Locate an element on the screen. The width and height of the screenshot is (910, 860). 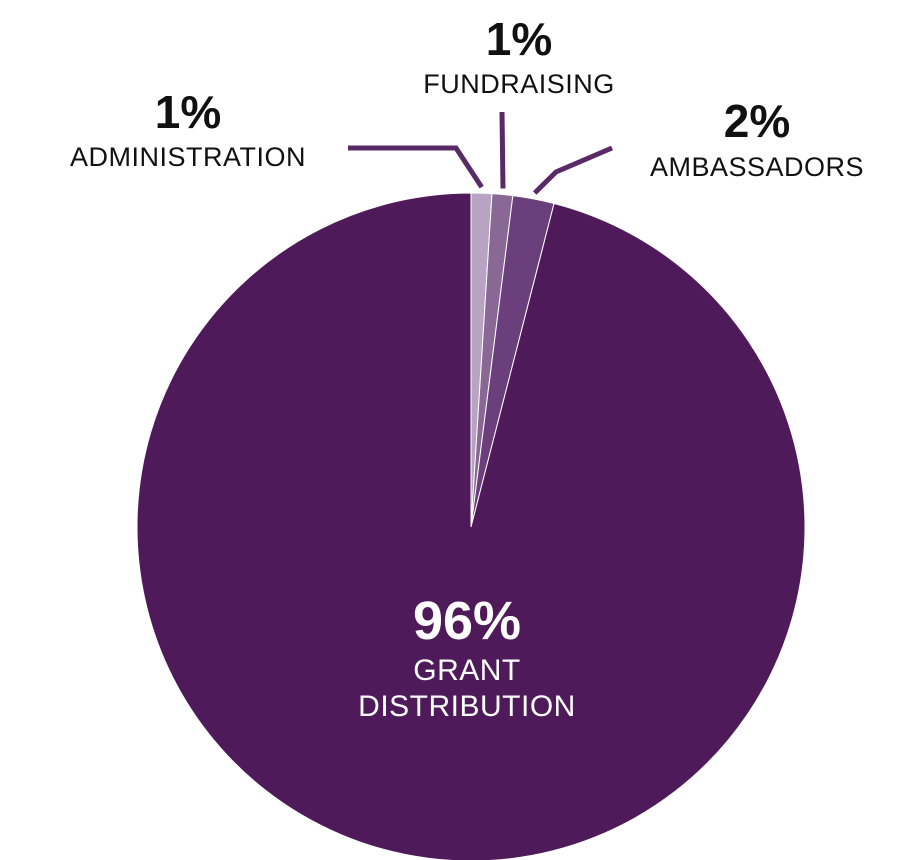
ambassadors-label: AMBASSADORS is located at coordinates (757, 167).